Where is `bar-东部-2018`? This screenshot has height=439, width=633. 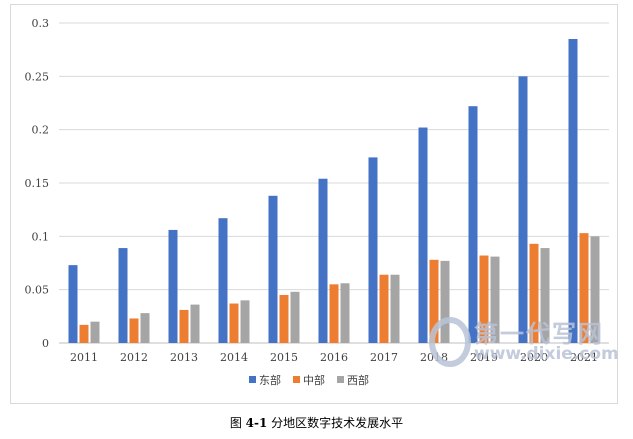 bar-东部-2018 is located at coordinates (423, 235).